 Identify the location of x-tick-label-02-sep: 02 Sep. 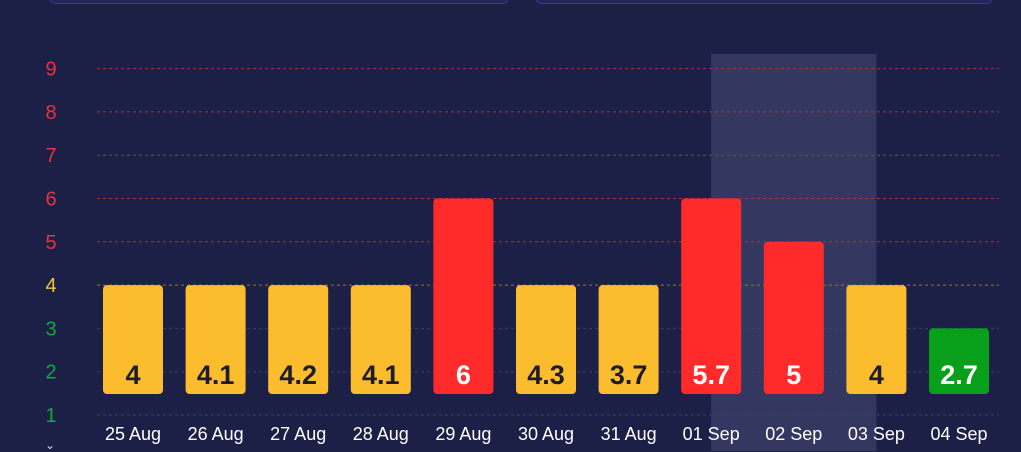
(793, 434).